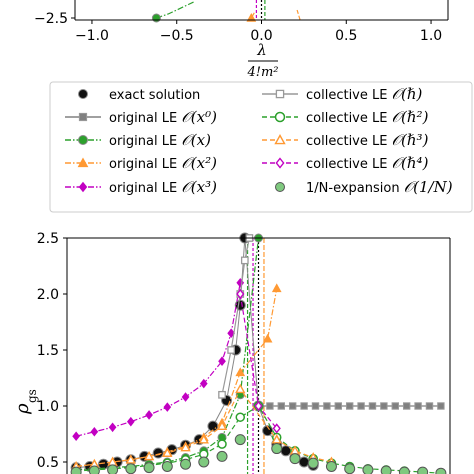 The height and width of the screenshot is (474, 474). What do you see at coordinates (199, 163) in the screenshot?
I see `legend-math: 𝒪(x²)` at bounding box center [199, 163].